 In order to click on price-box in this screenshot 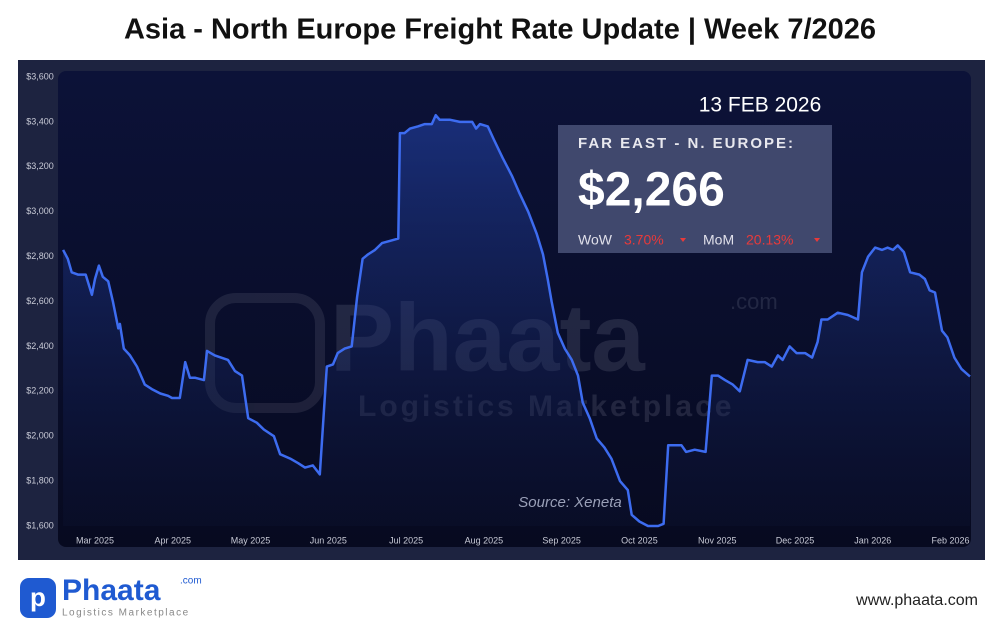, I will do `click(695, 189)`.